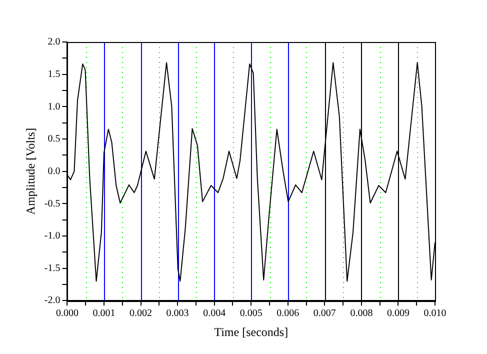 The width and height of the screenshot is (487, 354). I want to click on x-tick-label: 0.006, so click(288, 314).